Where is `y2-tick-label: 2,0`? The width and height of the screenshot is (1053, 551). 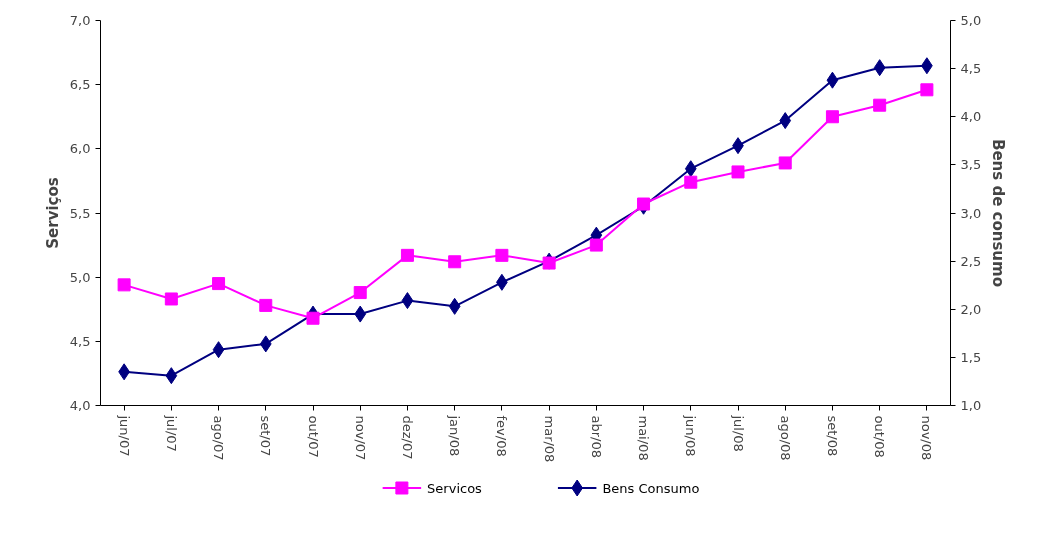
y2-tick-label: 2,0 is located at coordinates (971, 309).